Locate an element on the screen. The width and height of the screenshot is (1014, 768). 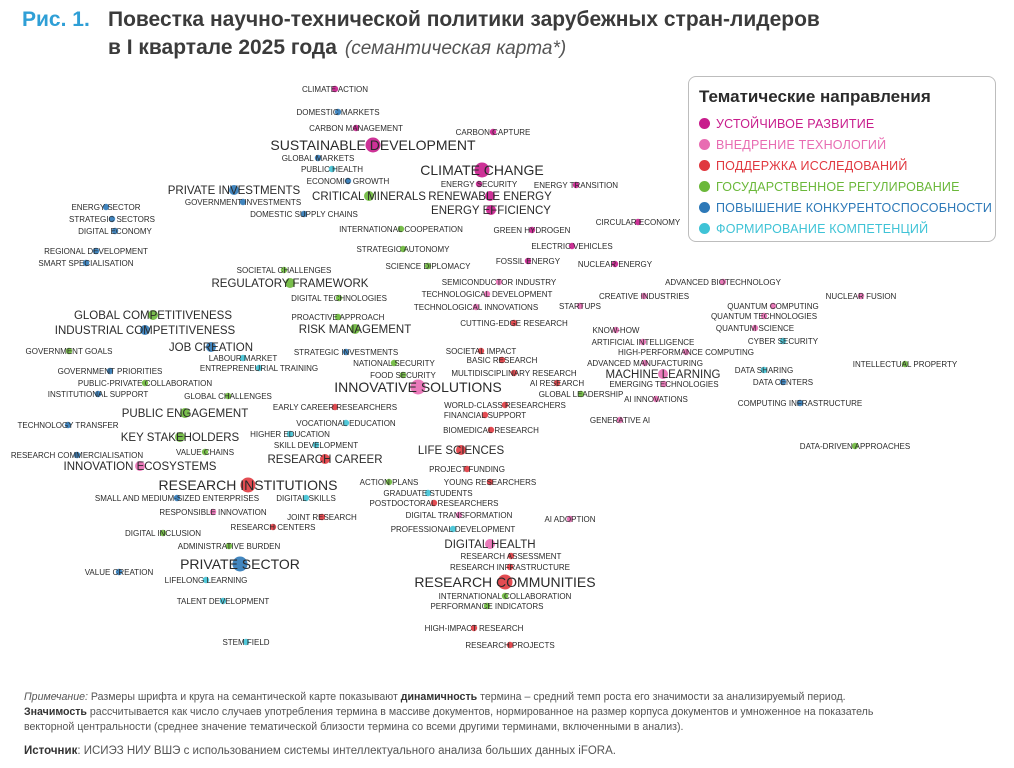
map-term: FOSSIL ENERGY is located at coordinates (528, 261).